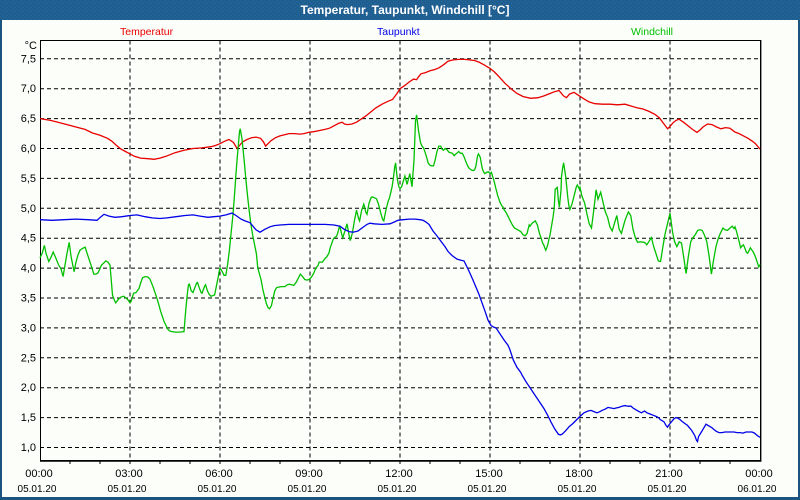 This screenshot has width=800, height=500. What do you see at coordinates (31, 46) in the screenshot?
I see `svg-text: °C` at bounding box center [31, 46].